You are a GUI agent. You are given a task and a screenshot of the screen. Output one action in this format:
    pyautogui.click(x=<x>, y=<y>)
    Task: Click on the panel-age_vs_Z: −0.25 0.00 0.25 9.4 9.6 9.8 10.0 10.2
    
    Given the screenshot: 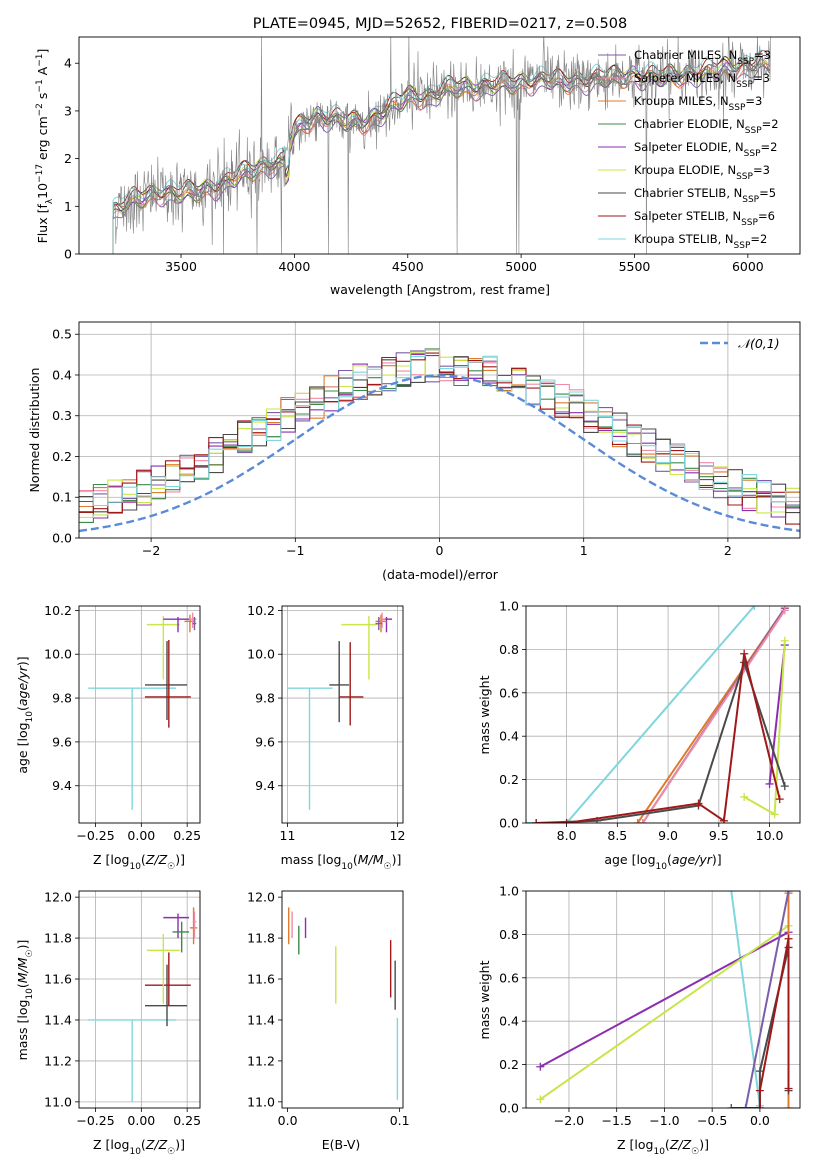 What is the action you would take?
    pyautogui.click(x=122, y=723)
    